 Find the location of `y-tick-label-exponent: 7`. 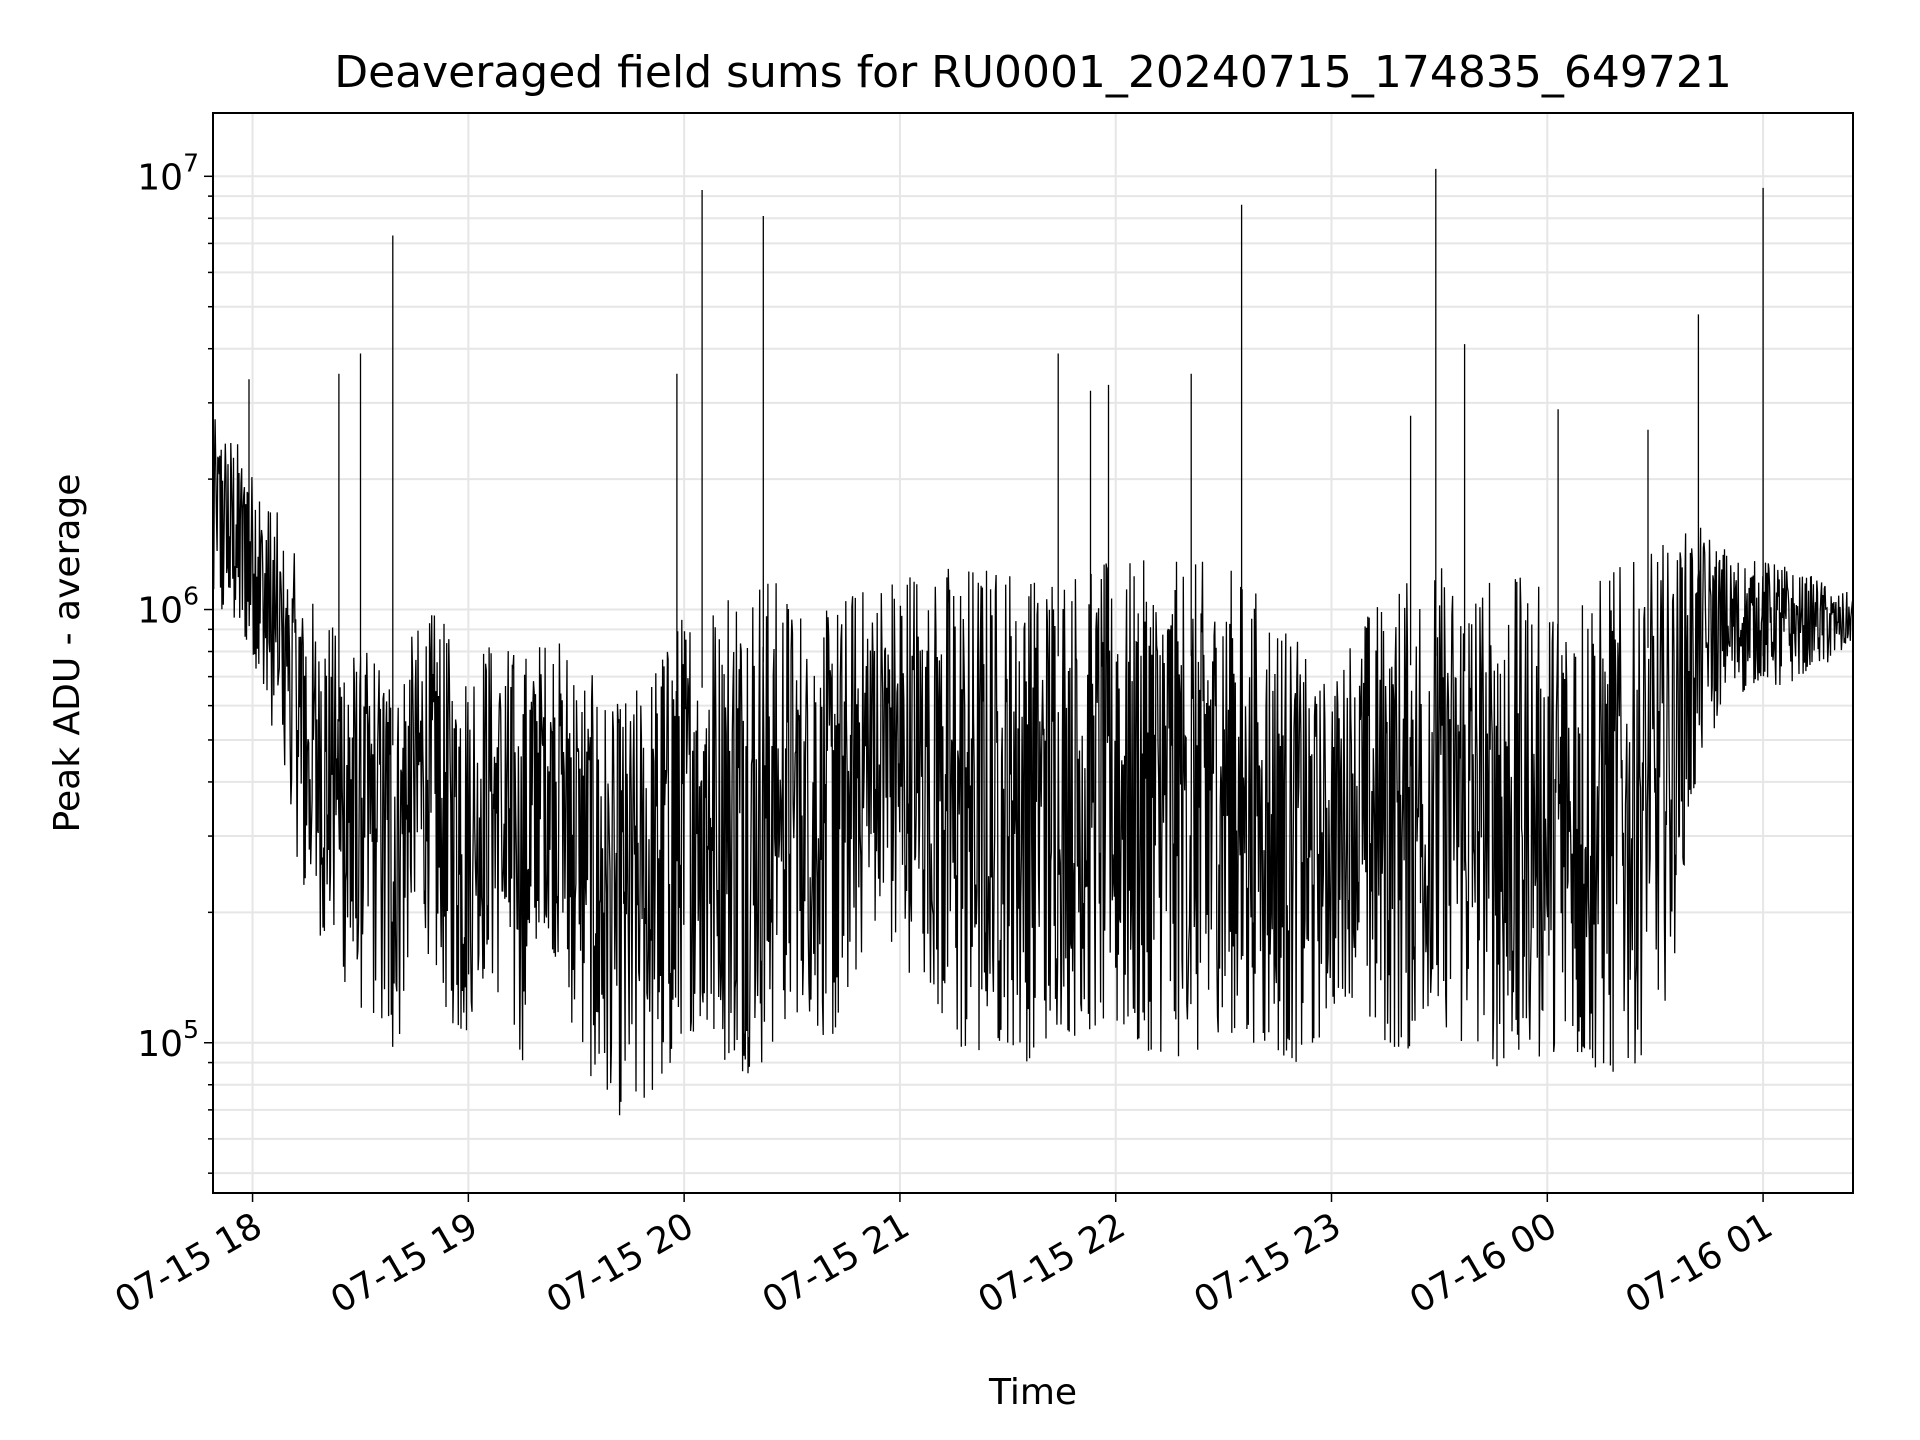

y-tick-label-exponent: 7 is located at coordinates (191, 162).